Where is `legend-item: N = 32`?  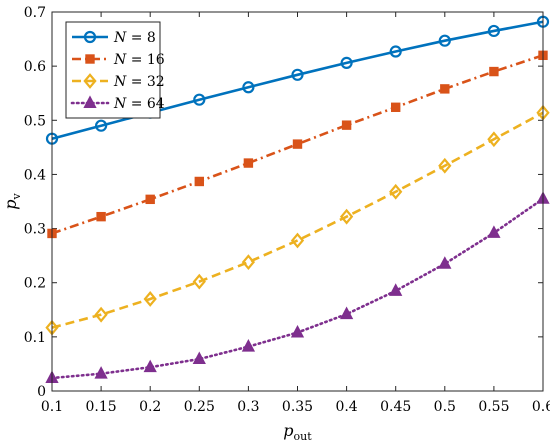
legend-item: N = 32 is located at coordinates (118, 81).